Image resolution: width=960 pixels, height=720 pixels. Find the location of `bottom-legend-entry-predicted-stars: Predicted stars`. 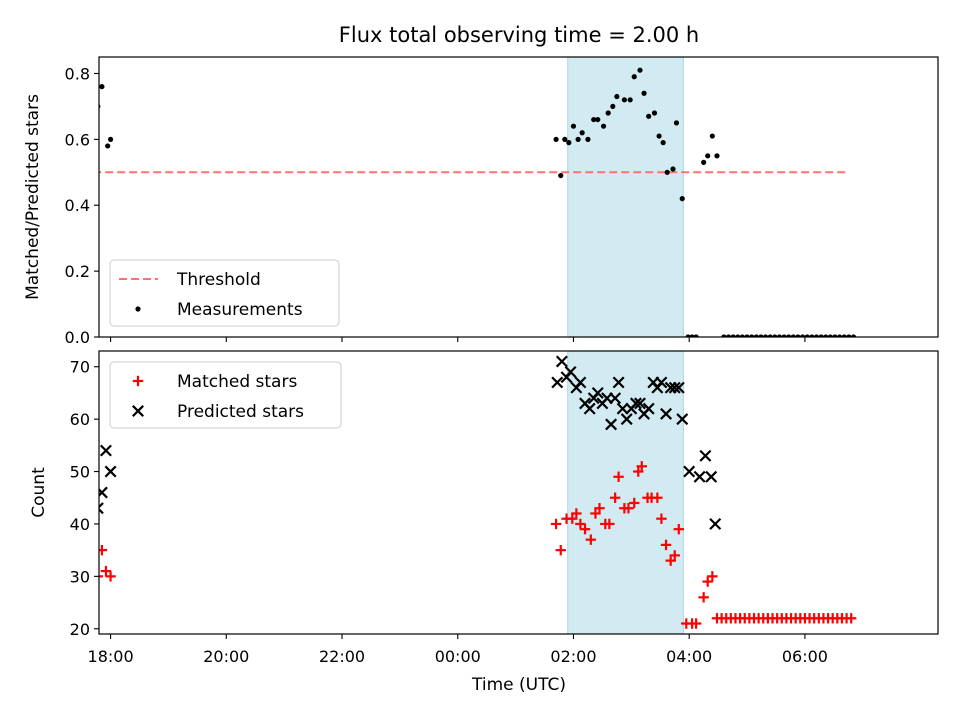

bottom-legend-entry-predicted-stars: Predicted stars is located at coordinates (218, 412).